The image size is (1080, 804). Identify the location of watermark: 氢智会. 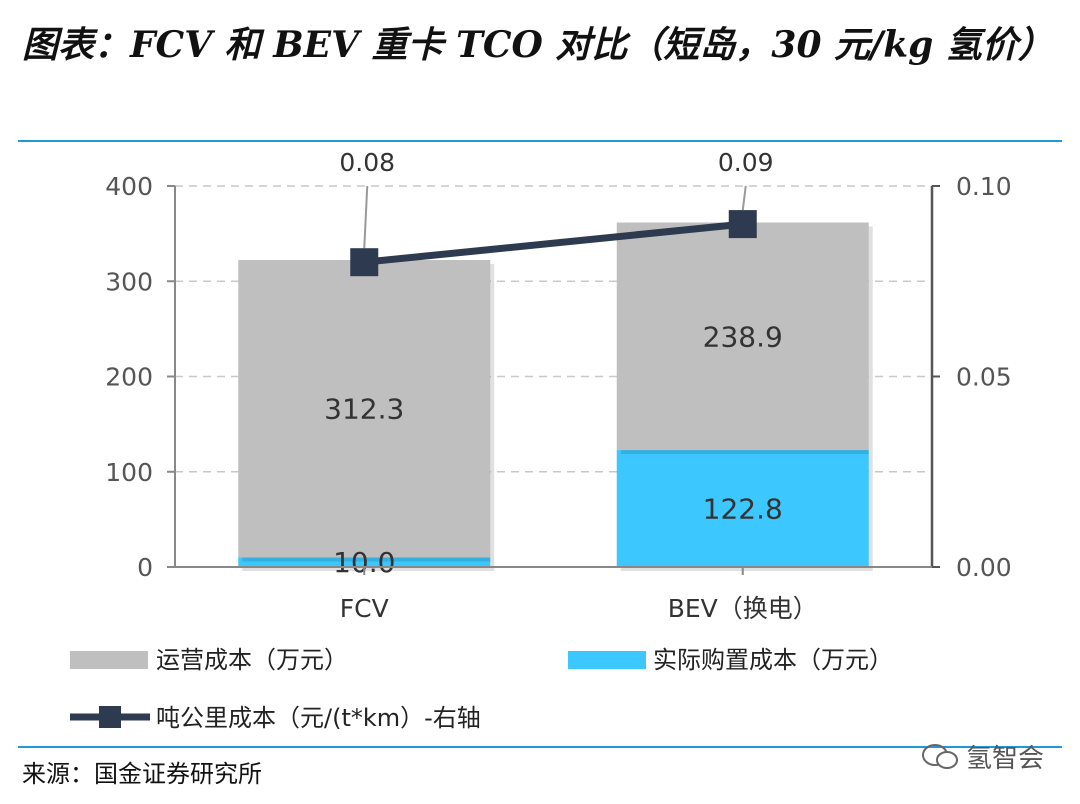
(982, 756).